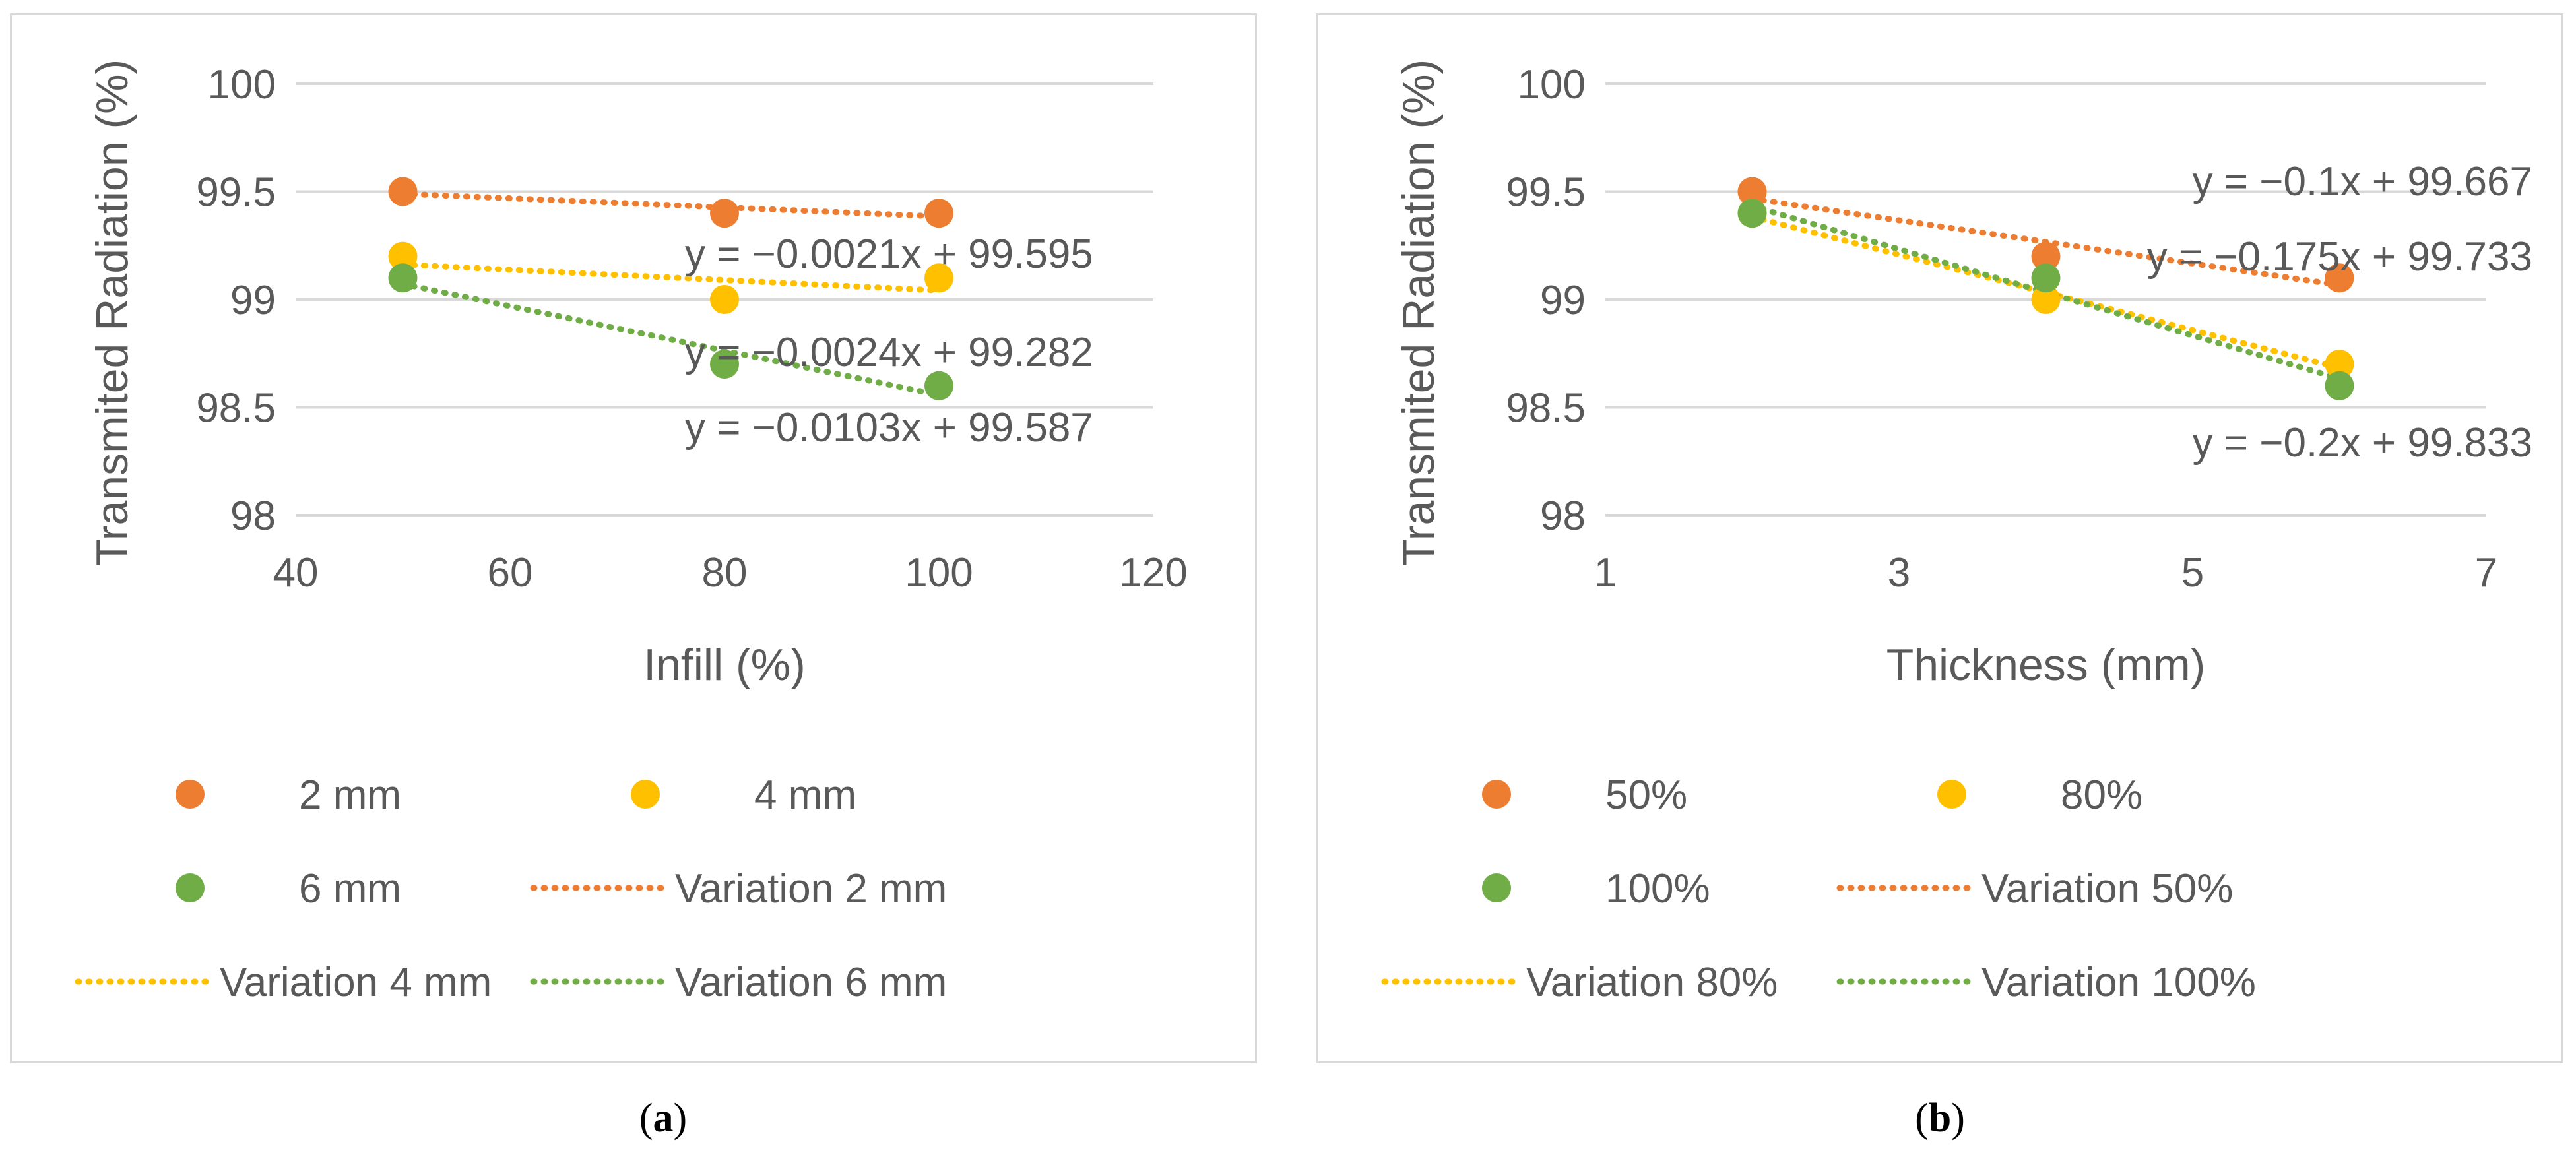  What do you see at coordinates (805, 795) in the screenshot?
I see `legend-label: 4 mm` at bounding box center [805, 795].